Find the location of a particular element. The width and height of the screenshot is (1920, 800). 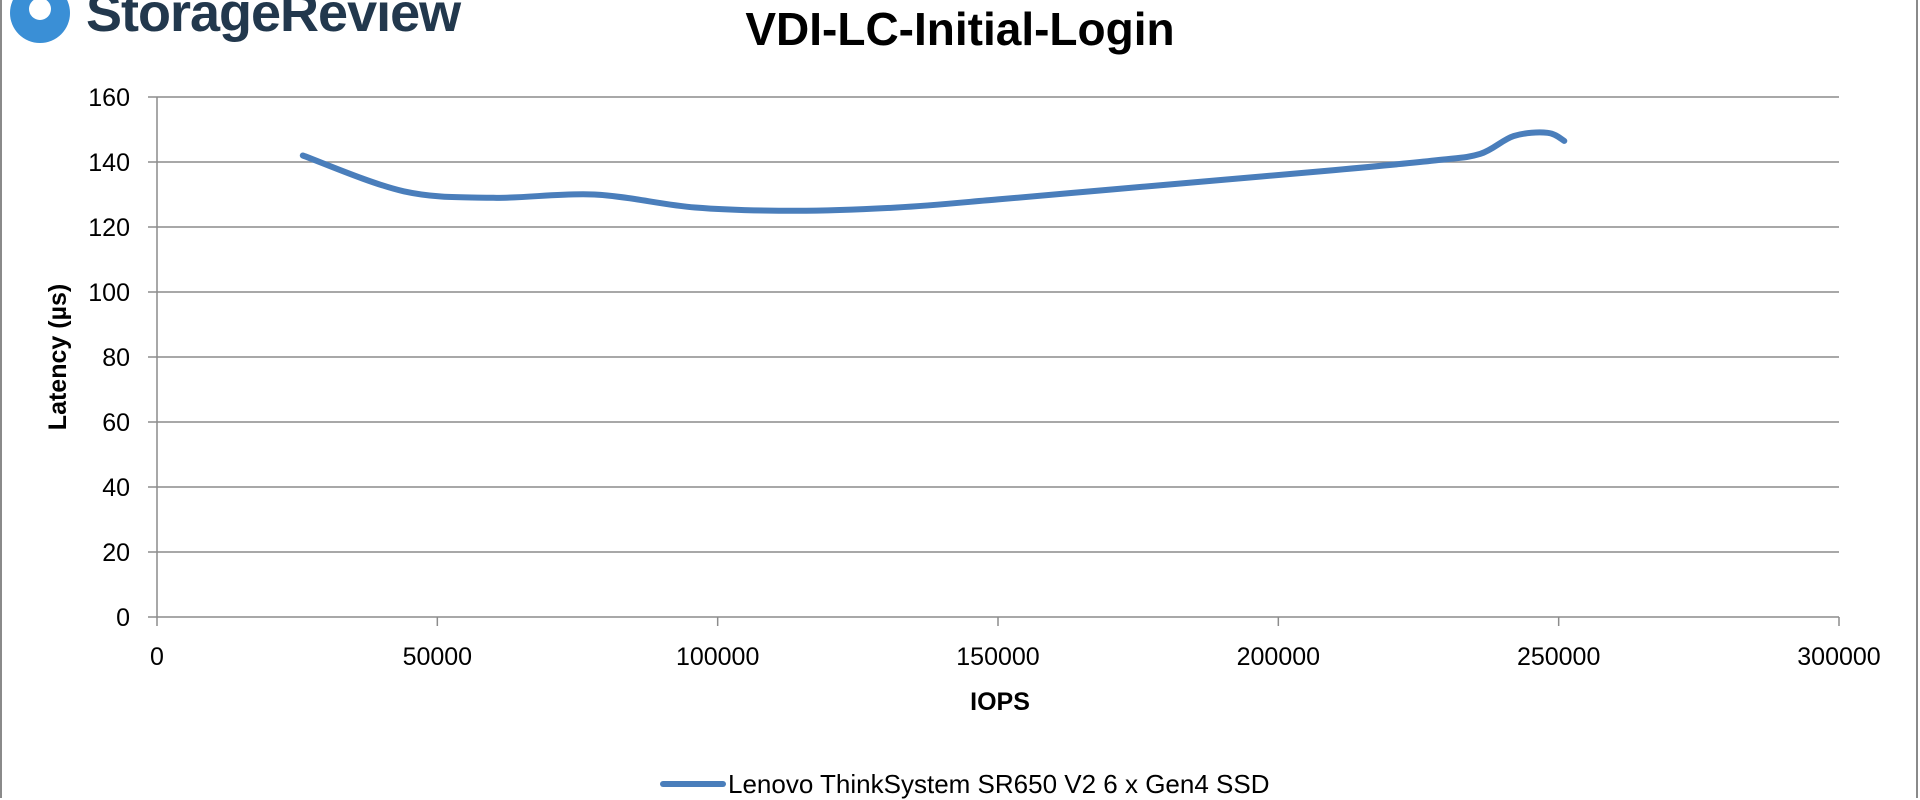

x-tick-label-200000: 200000 is located at coordinates (1278, 657).